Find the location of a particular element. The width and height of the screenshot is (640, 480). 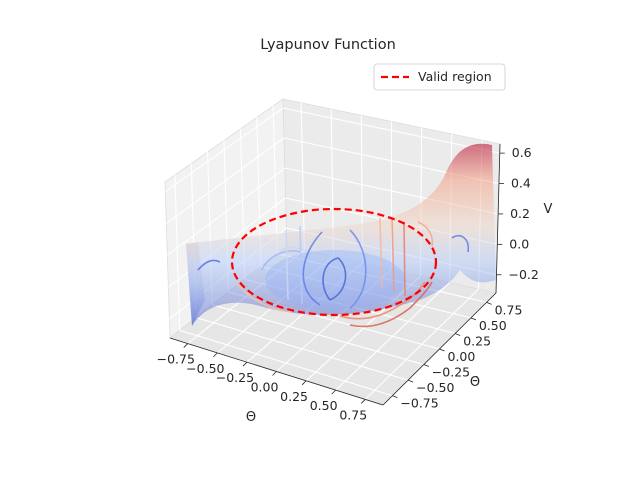

x-tick-label: 0.25 is located at coordinates (294, 396).